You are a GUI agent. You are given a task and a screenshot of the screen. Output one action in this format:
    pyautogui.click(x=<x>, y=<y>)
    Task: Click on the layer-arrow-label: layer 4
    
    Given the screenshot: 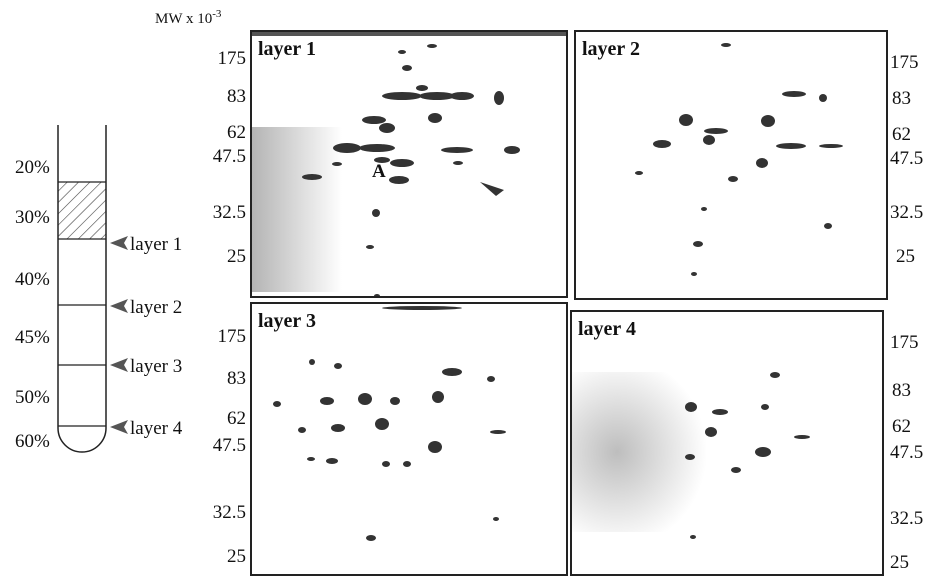 What is the action you would take?
    pyautogui.click(x=156, y=428)
    